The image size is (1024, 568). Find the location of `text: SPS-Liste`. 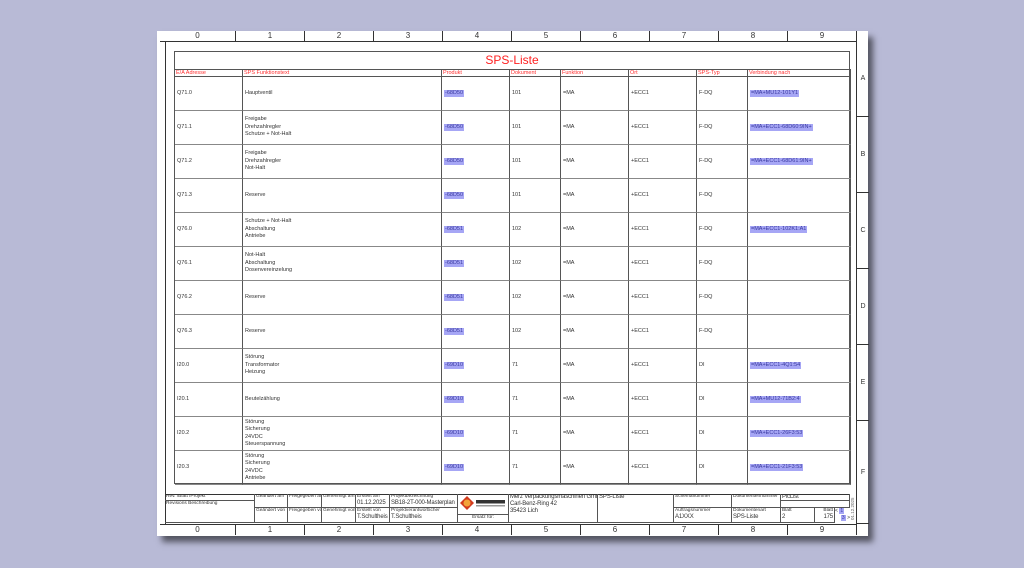

text: SPS-Liste is located at coordinates (612, 497).